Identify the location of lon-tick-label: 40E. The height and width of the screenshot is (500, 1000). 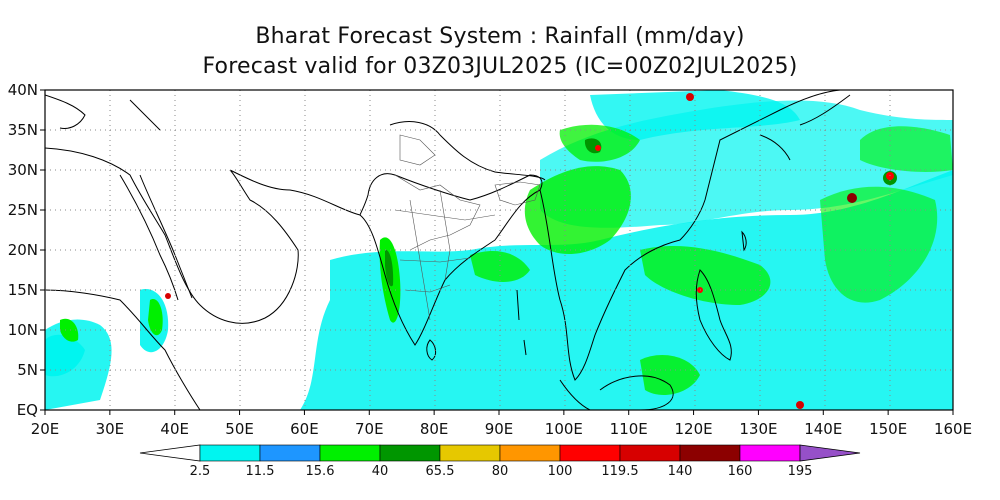
(174, 429).